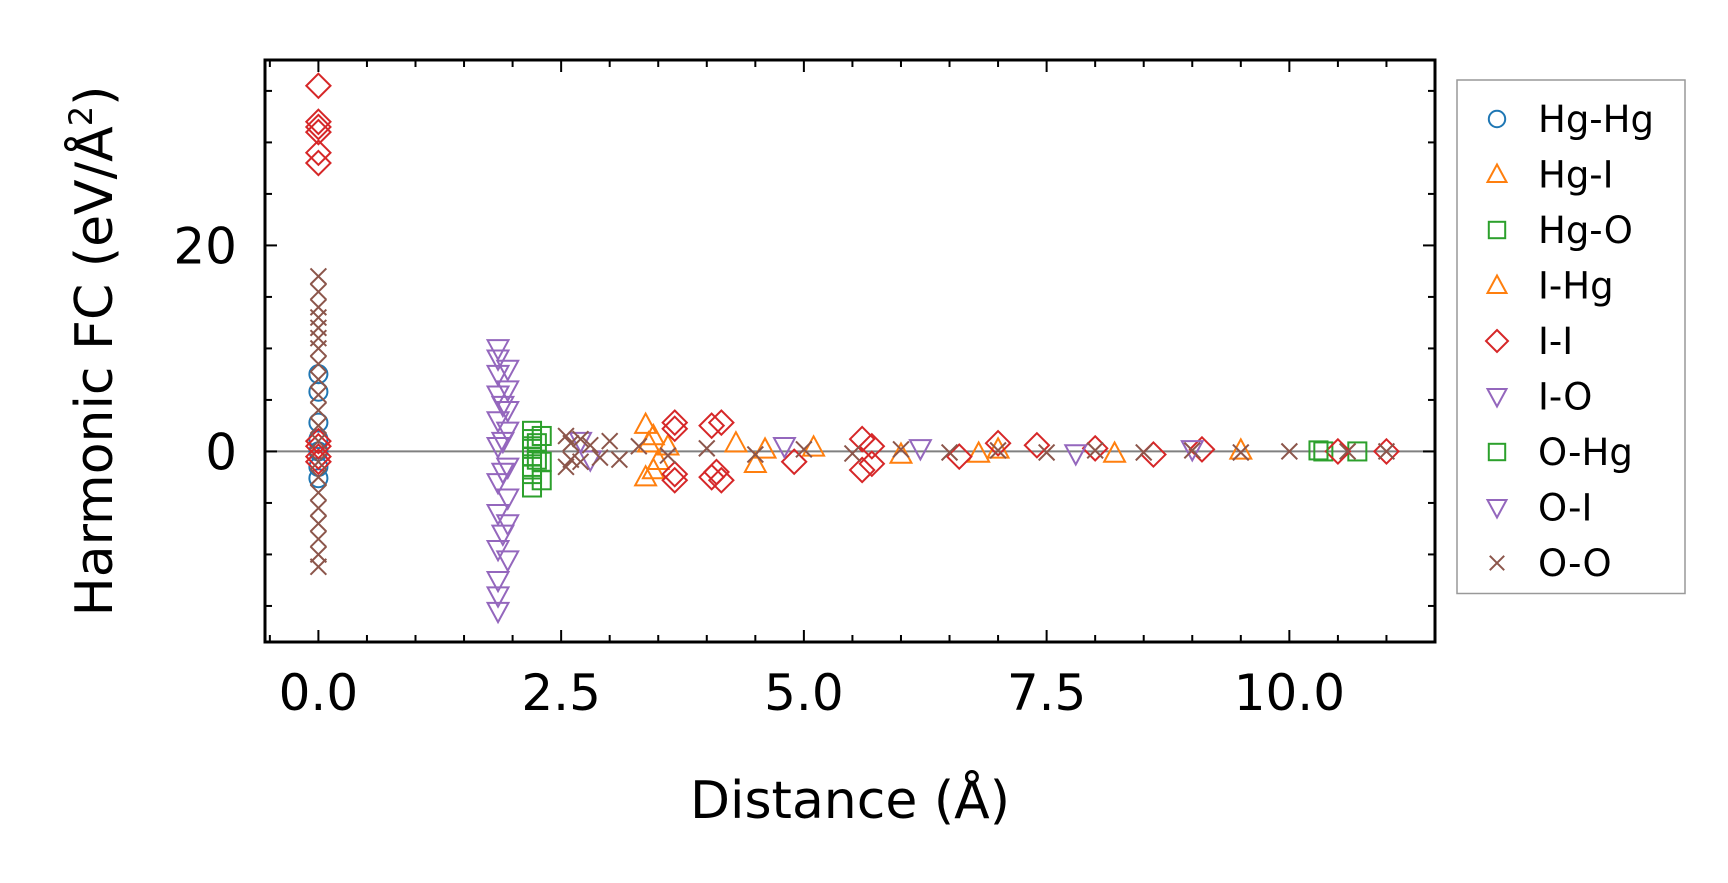  Describe the element at coordinates (1497, 509) in the screenshot. I see `legend-marker-o-i` at that location.